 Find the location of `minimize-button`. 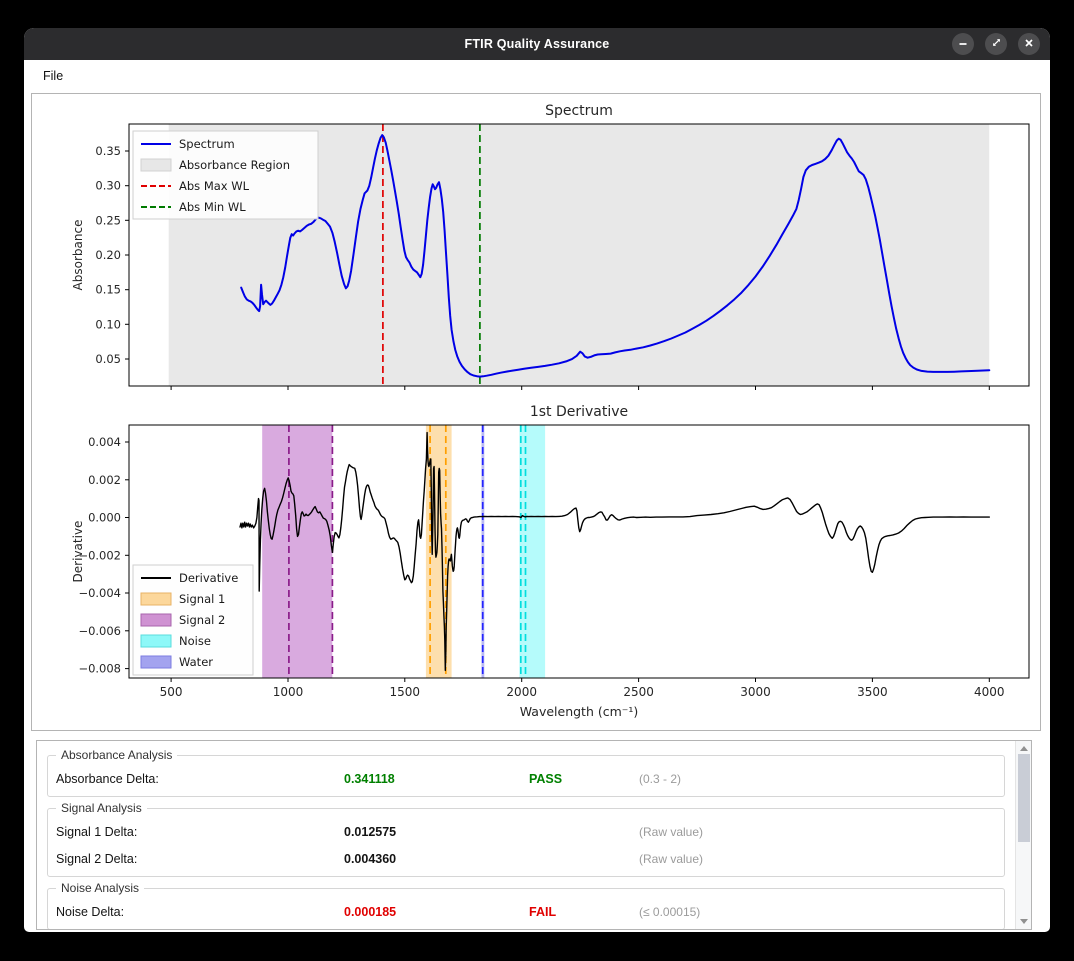

minimize-button is located at coordinates (963, 44).